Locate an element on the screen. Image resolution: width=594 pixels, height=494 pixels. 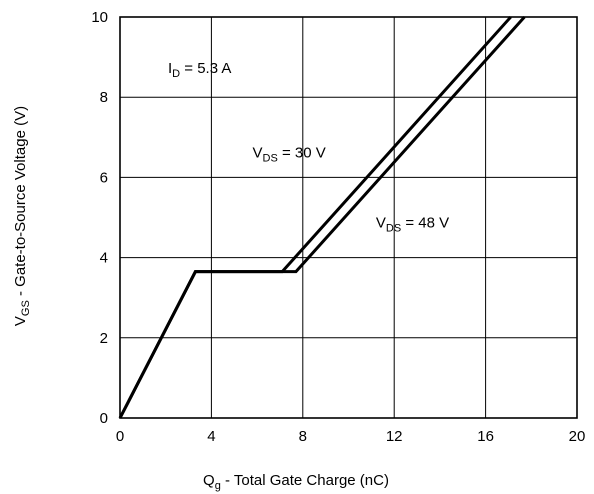
x-tick-label: 20 is located at coordinates (577, 436).